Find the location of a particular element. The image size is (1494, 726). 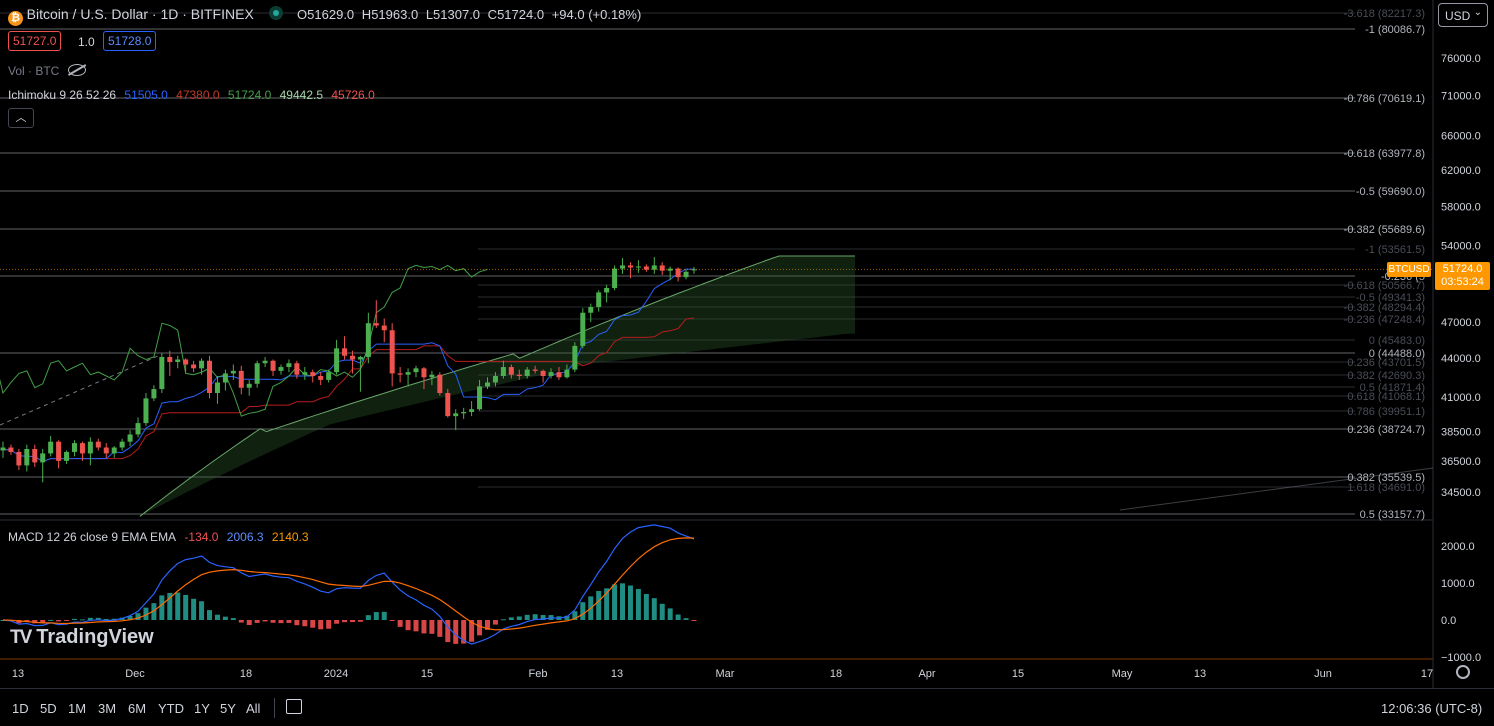

timeframe-ytd: YTD is located at coordinates (171, 708).